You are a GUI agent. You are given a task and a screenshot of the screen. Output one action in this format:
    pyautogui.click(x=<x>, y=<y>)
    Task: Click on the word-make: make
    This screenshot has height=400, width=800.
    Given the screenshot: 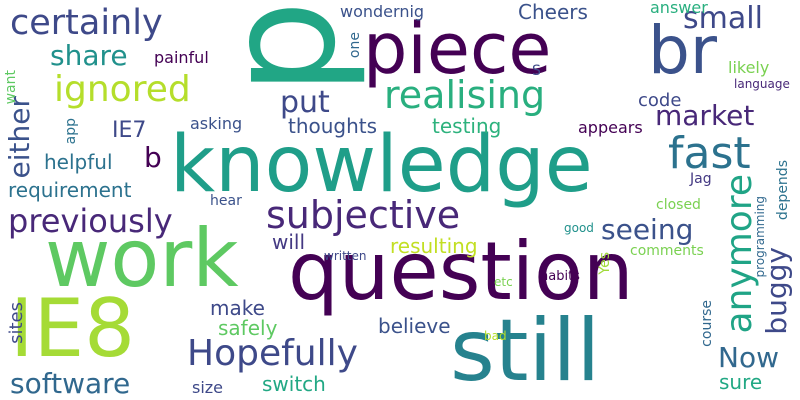 What is the action you would take?
    pyautogui.click(x=237, y=308)
    